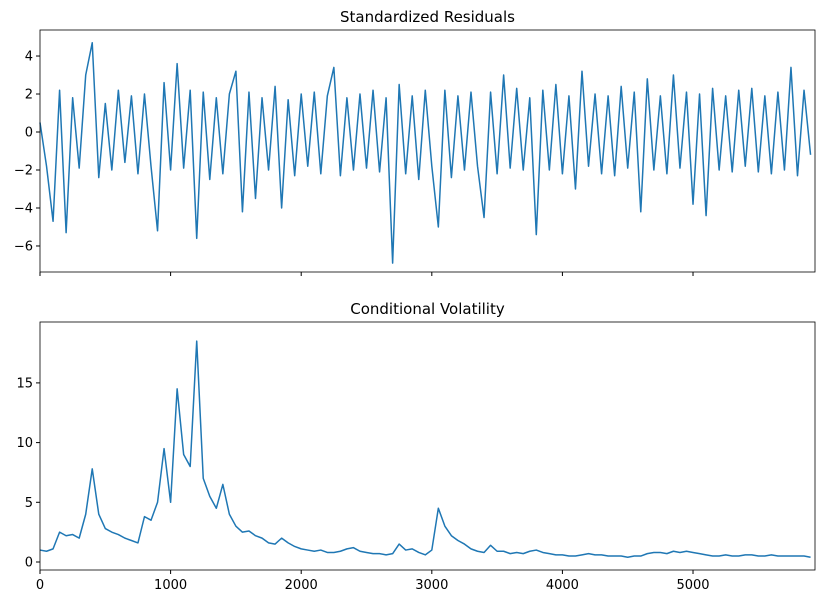  Describe the element at coordinates (562, 585) in the screenshot. I see `x-tick-label: 4000` at that location.